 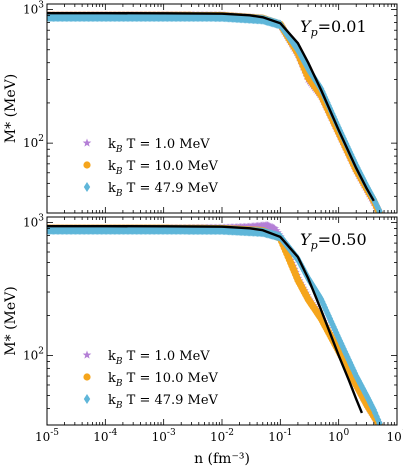 I want to click on x-tick-label: 10⁻³, so click(x=164, y=436).